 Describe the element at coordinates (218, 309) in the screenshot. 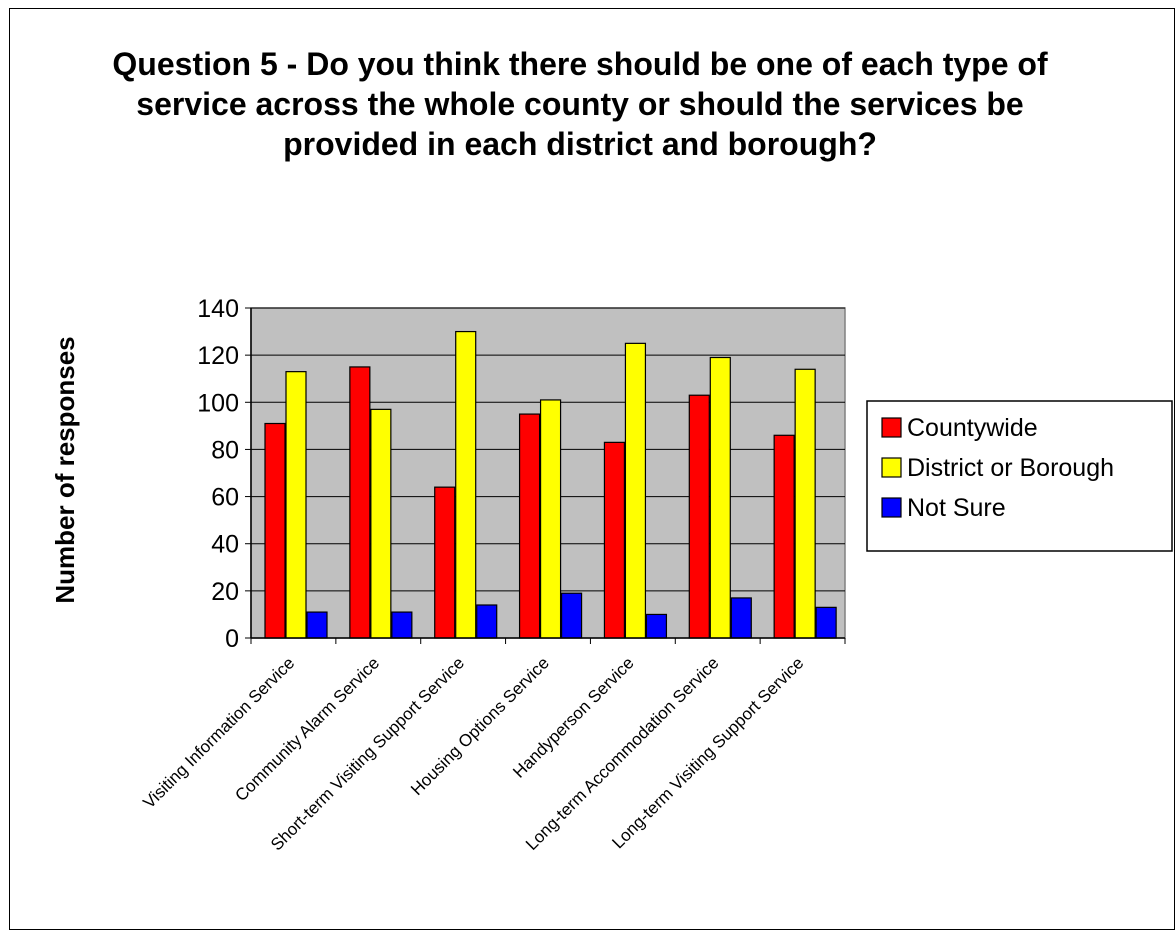

I see `y-tick-label: 140` at that location.